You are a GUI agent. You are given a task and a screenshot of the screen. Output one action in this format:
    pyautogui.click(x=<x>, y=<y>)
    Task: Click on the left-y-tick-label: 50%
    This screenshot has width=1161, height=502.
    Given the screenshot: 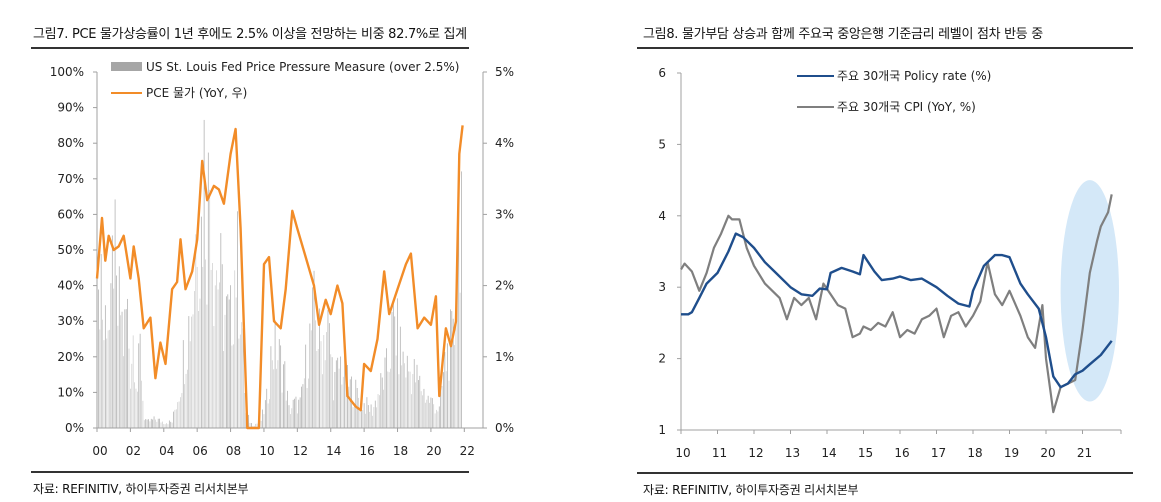 What is the action you would take?
    pyautogui.click(x=70, y=250)
    